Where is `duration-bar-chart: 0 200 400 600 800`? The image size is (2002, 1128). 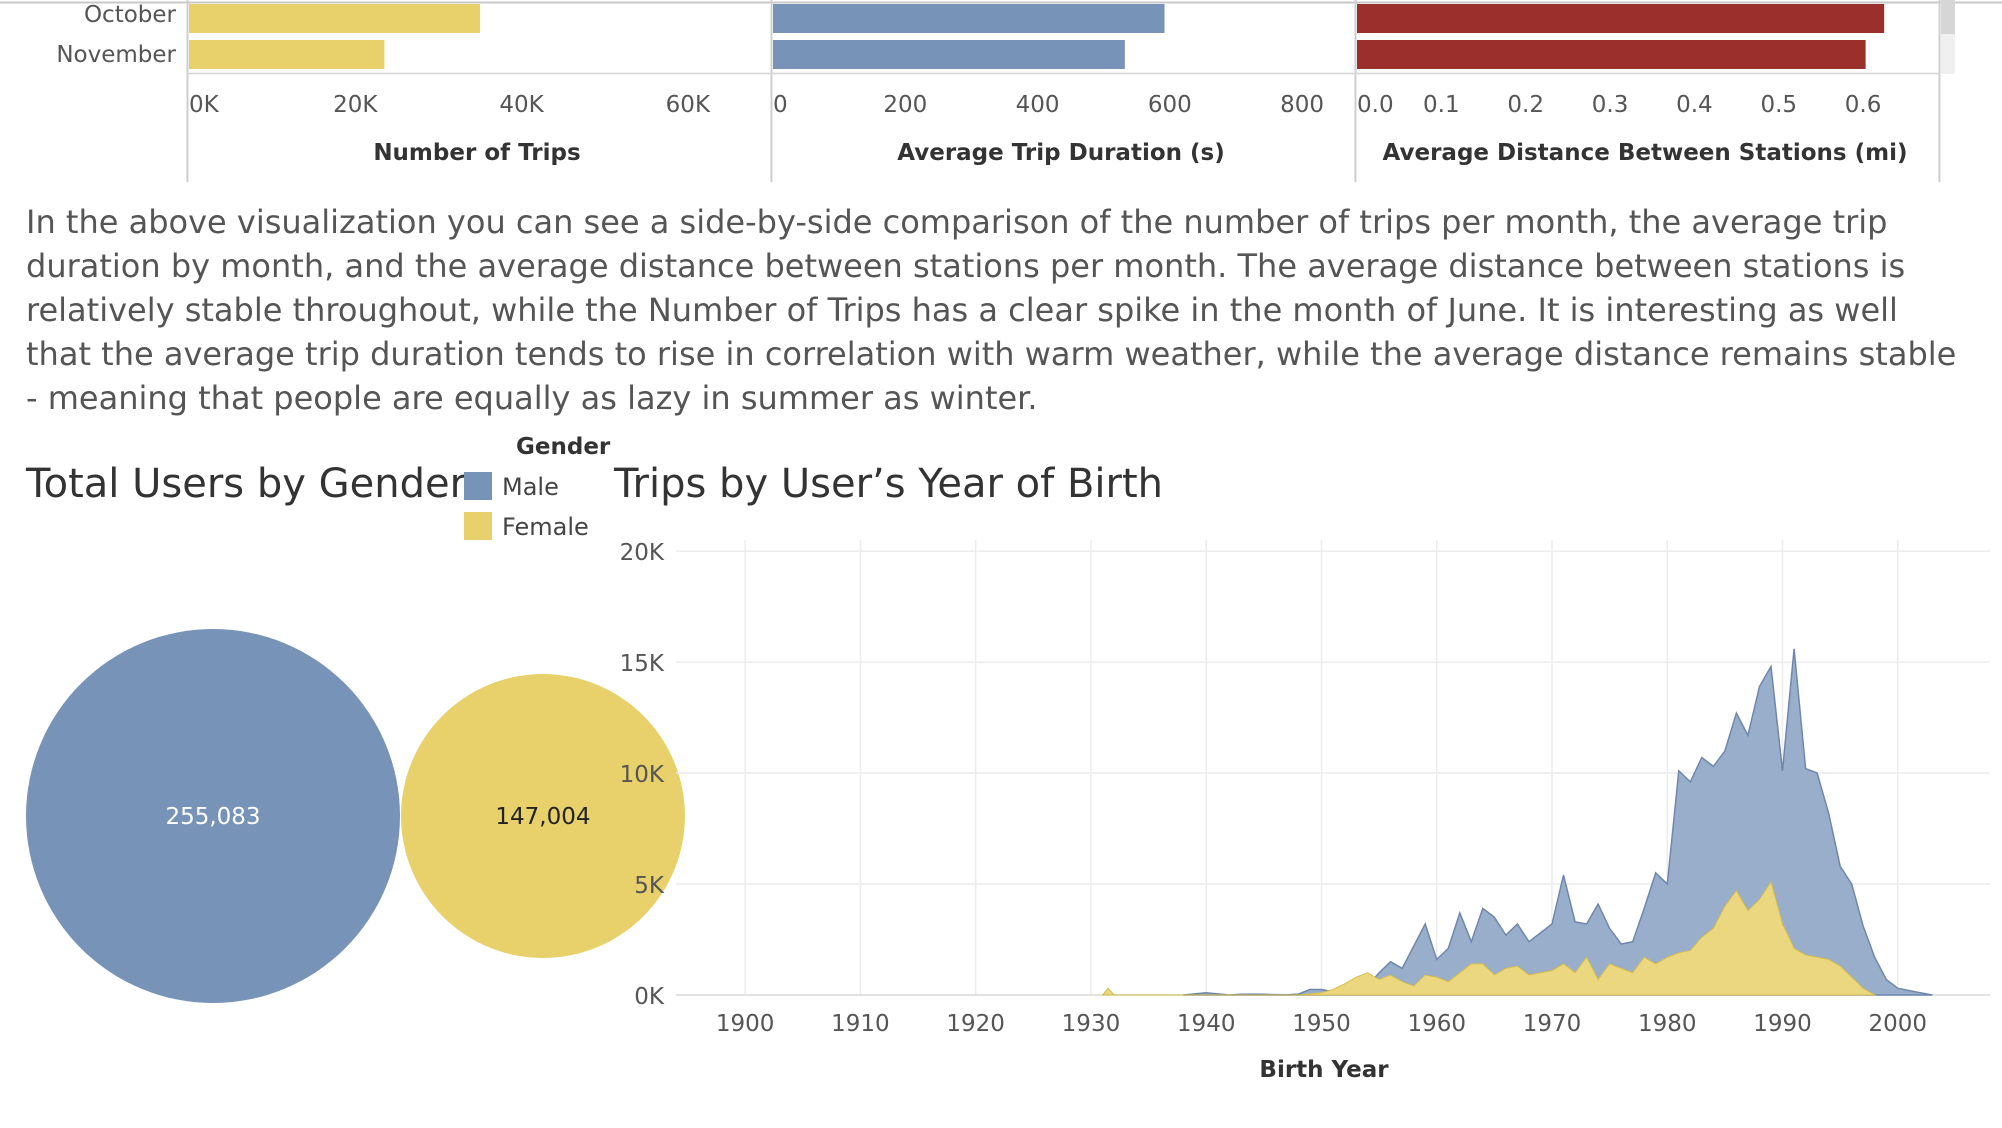 duration-bar-chart: 0 200 400 600 800 is located at coordinates (1048, 61).